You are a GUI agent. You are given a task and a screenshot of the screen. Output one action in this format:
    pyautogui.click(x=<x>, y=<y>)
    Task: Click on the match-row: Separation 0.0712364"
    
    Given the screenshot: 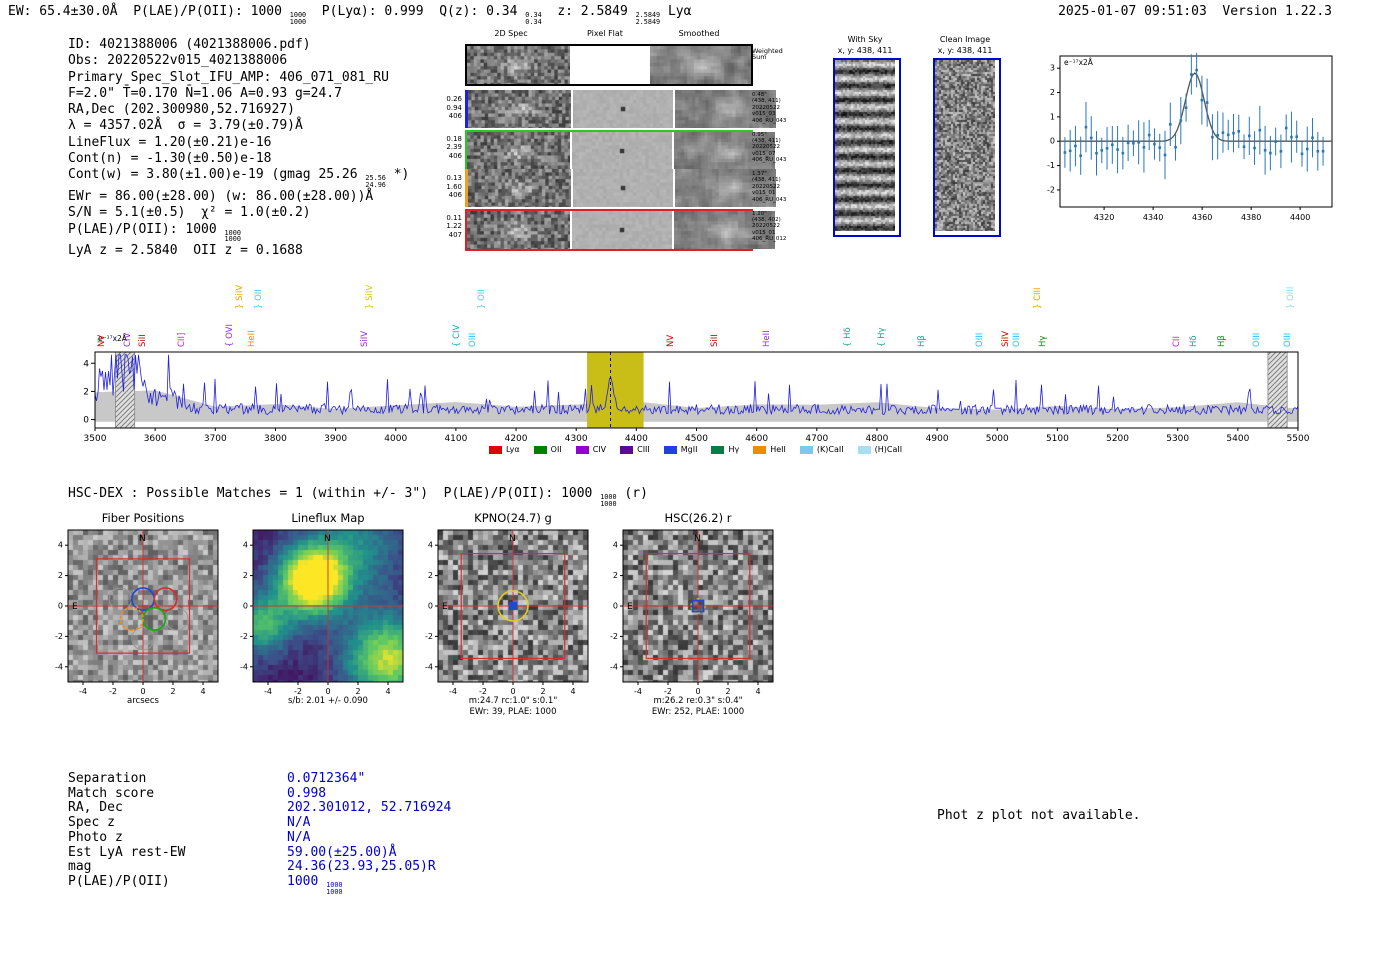 What is the action you would take?
    pyautogui.click(x=259, y=779)
    